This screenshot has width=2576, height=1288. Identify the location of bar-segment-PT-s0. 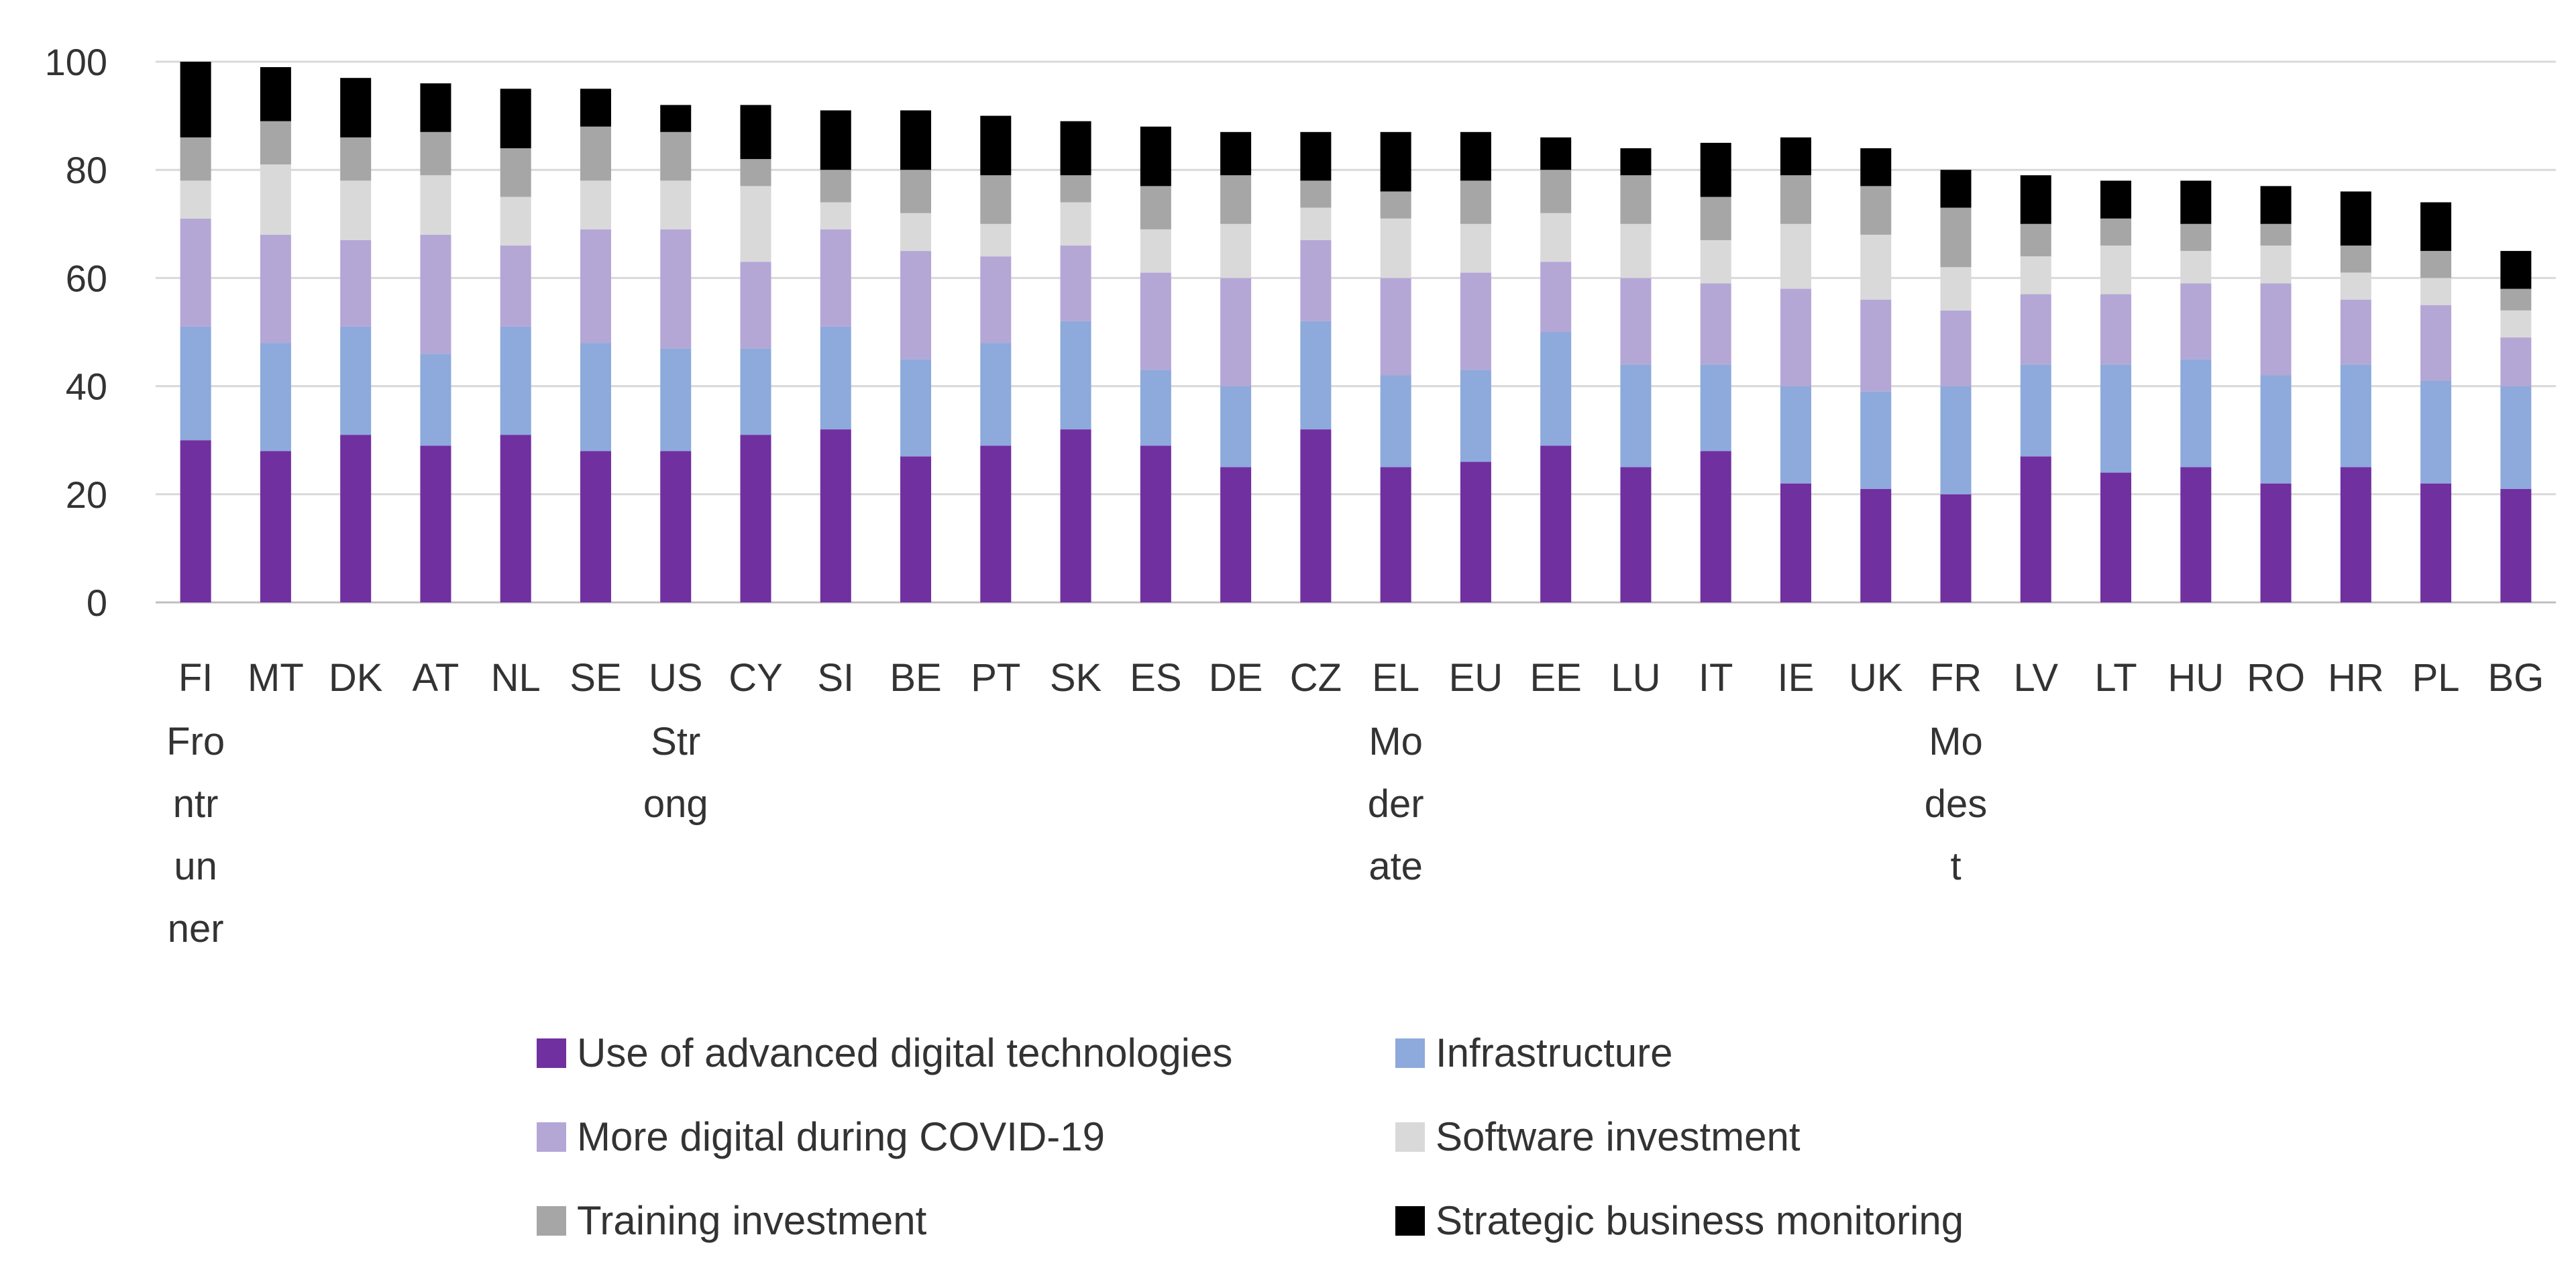
(996, 523).